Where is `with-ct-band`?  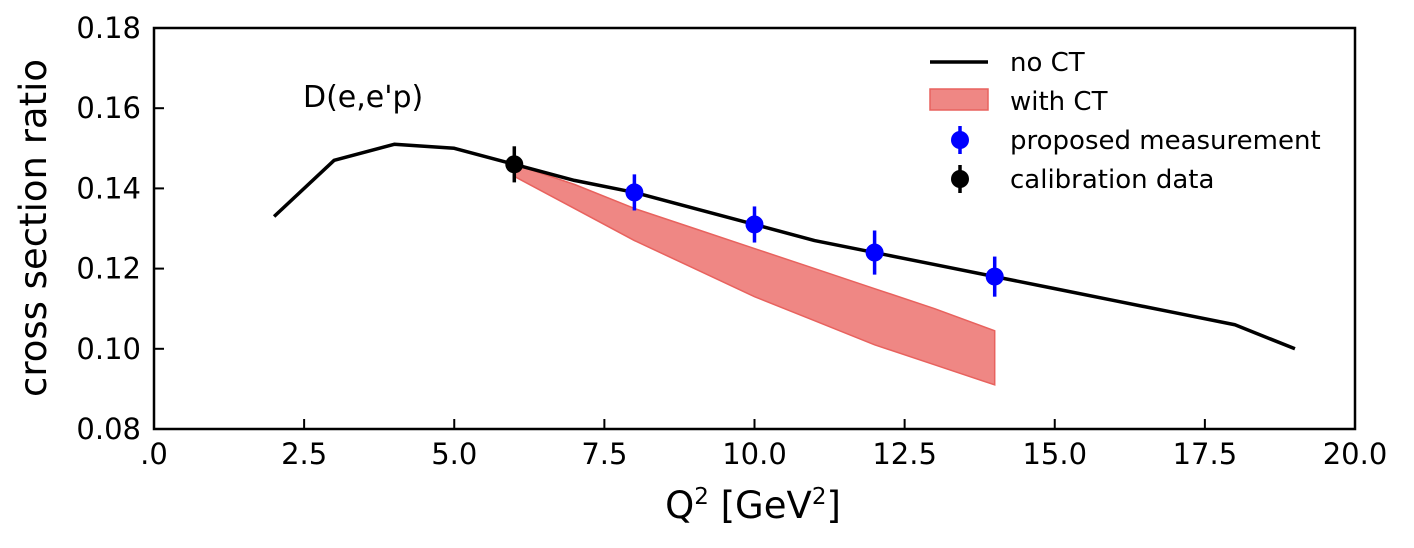 with-ct-band is located at coordinates (754, 274).